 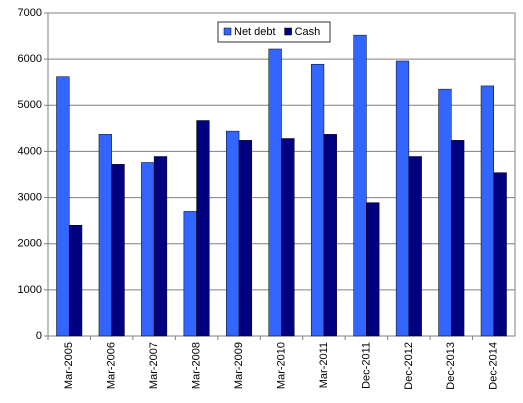 What do you see at coordinates (30, 244) in the screenshot?
I see `y-tick-label: 2000` at bounding box center [30, 244].